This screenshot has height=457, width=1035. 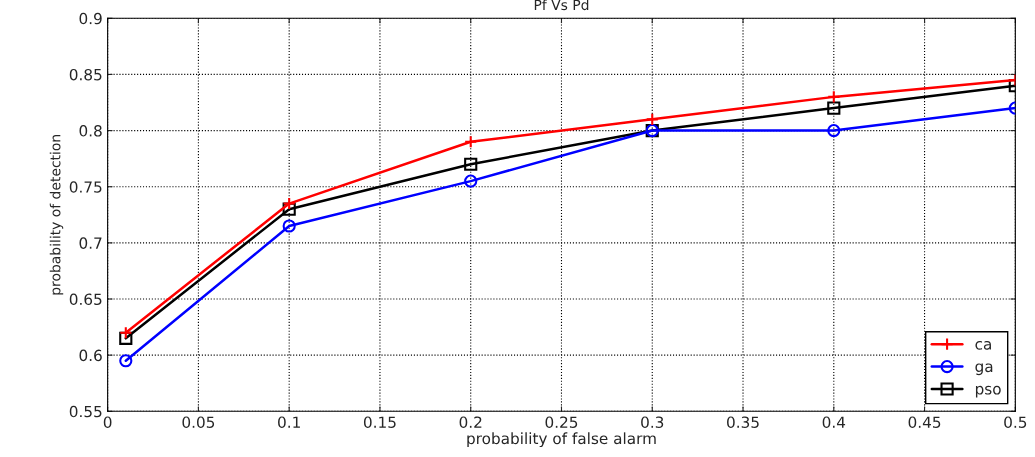 What do you see at coordinates (107, 422) in the screenshot?
I see `x-tick-label: 0` at bounding box center [107, 422].